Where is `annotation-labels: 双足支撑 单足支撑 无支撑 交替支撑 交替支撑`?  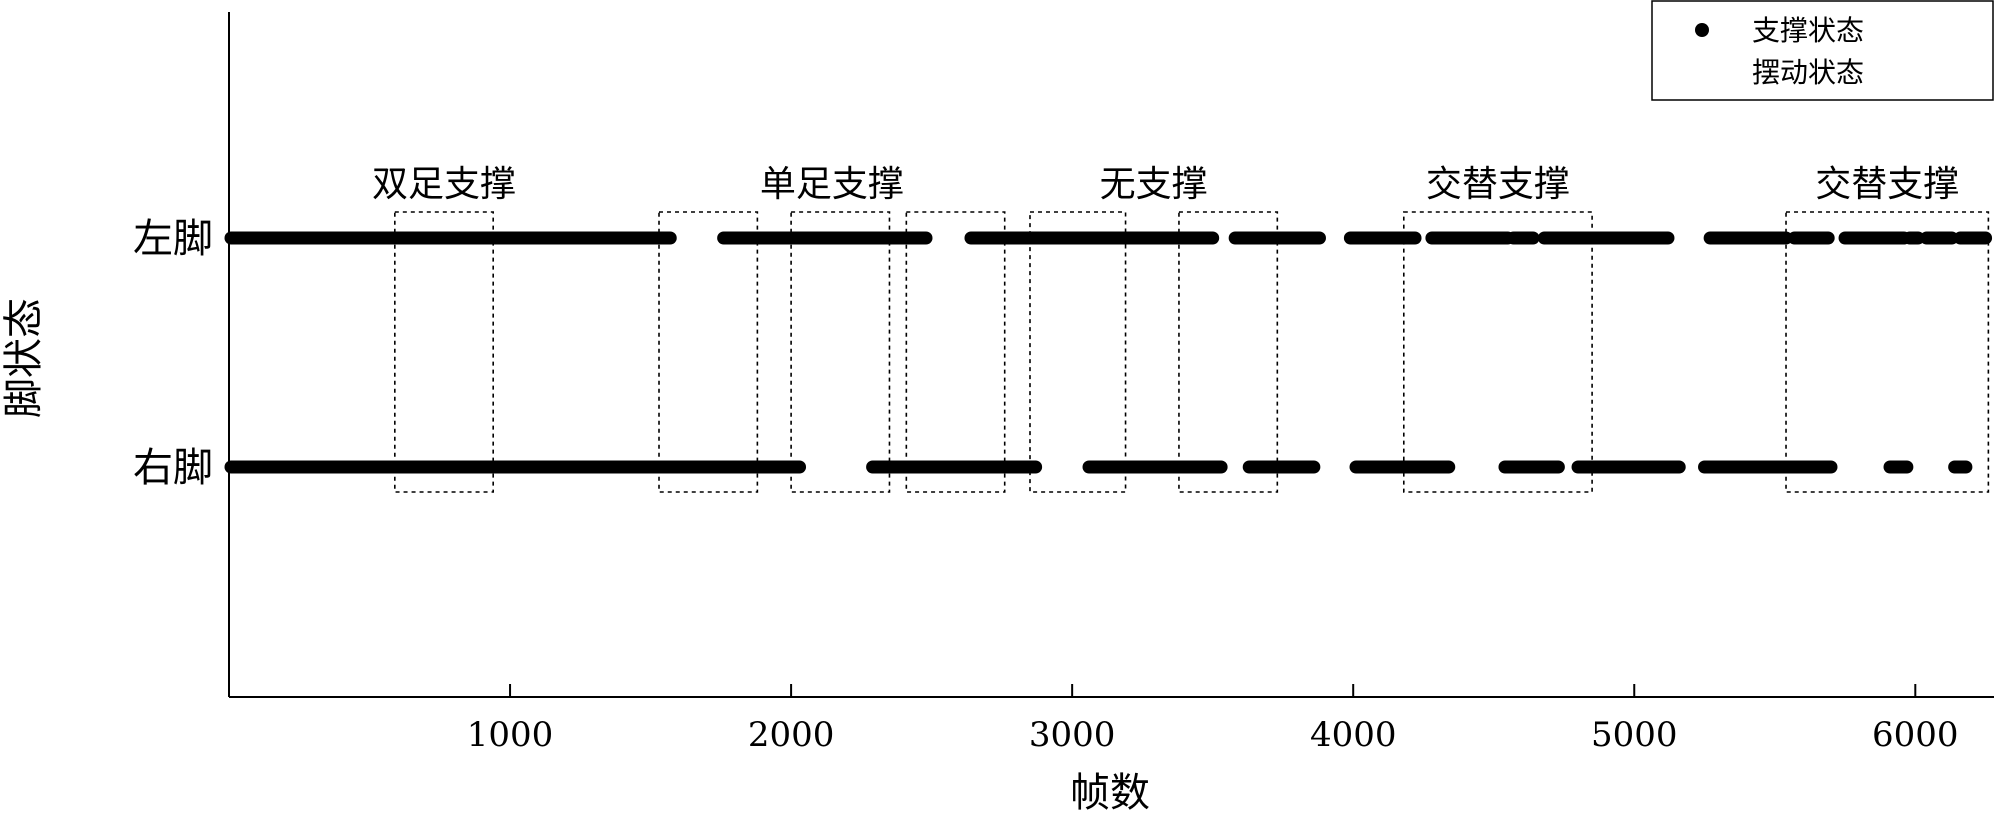
annotation-labels: 双足支撑 单足支撑 无支撑 交替支撑 交替支撑 is located at coordinates (1165, 184).